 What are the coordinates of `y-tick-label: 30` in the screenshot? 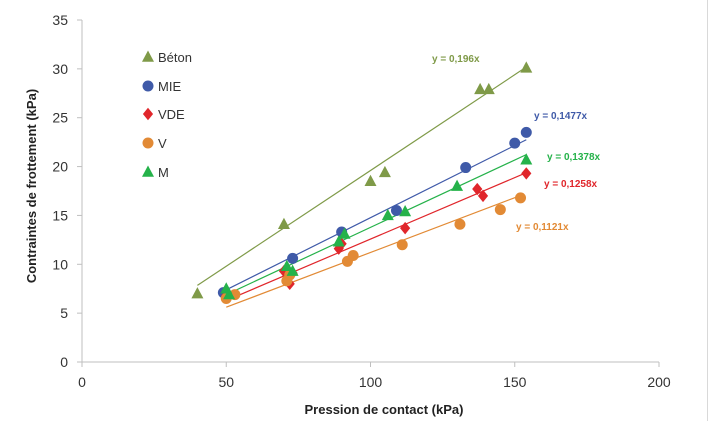 It's located at (60, 69).